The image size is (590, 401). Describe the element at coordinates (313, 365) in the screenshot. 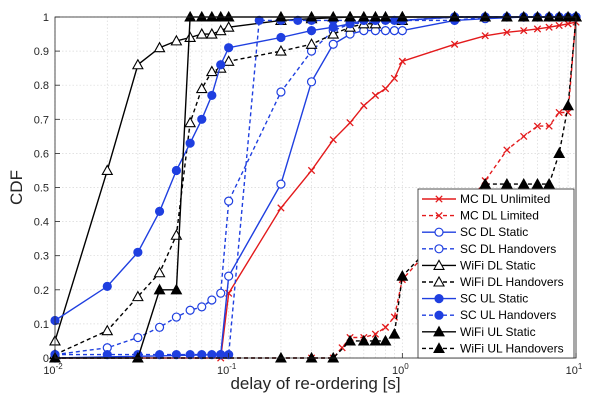

I see `x-axis-ticks: 10⁻² 10⁻¹ 10⁰ 10¹` at that location.